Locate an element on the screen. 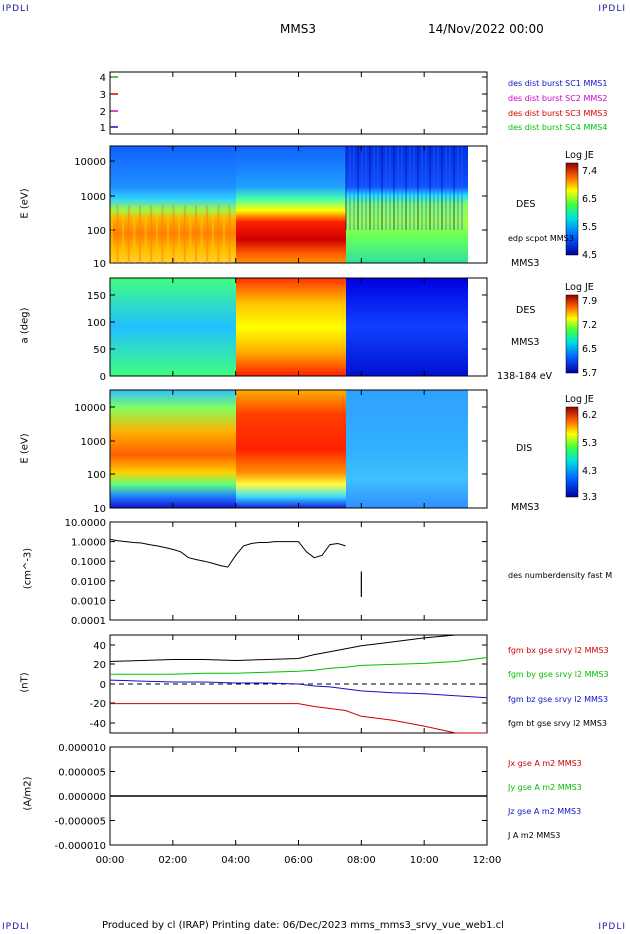 The height and width of the screenshot is (934, 630). ytick-label: 50 is located at coordinates (99, 350).